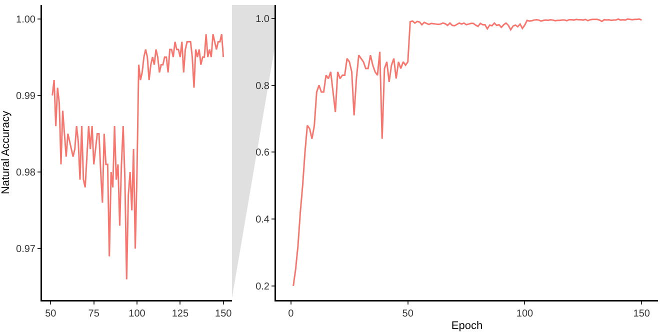 Image resolution: width=664 pixels, height=332 pixels. What do you see at coordinates (26, 250) in the screenshot?
I see `y-tick-label: 0.97` at bounding box center [26, 250].